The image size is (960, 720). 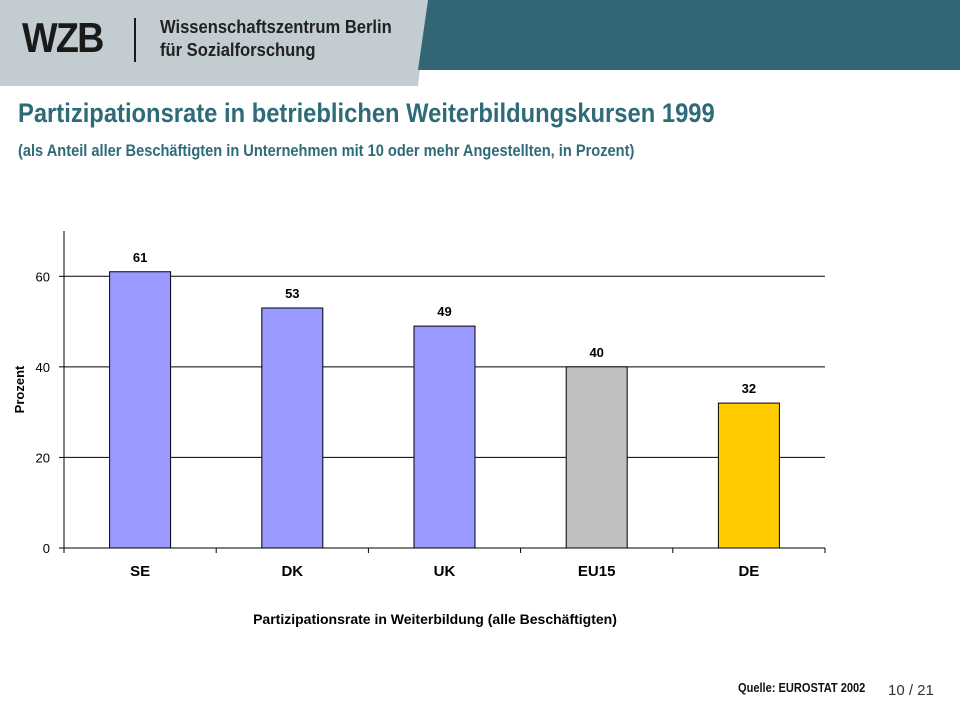 I want to click on bar-SE, so click(x=140, y=410).